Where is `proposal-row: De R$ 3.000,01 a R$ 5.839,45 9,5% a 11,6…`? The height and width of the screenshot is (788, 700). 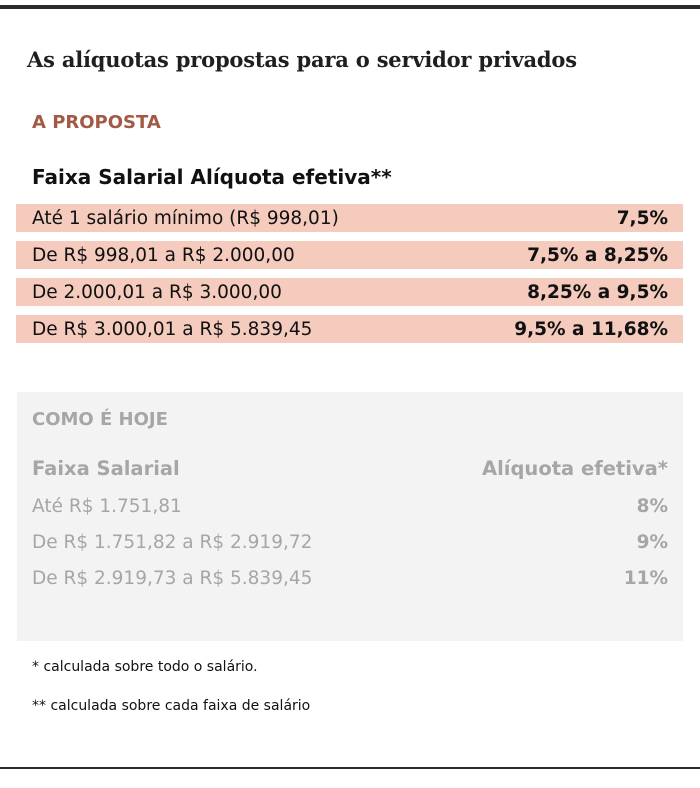 proposal-row: De R$ 3.000,01 a R$ 5.839,45 9,5% a 11,6… is located at coordinates (349, 329).